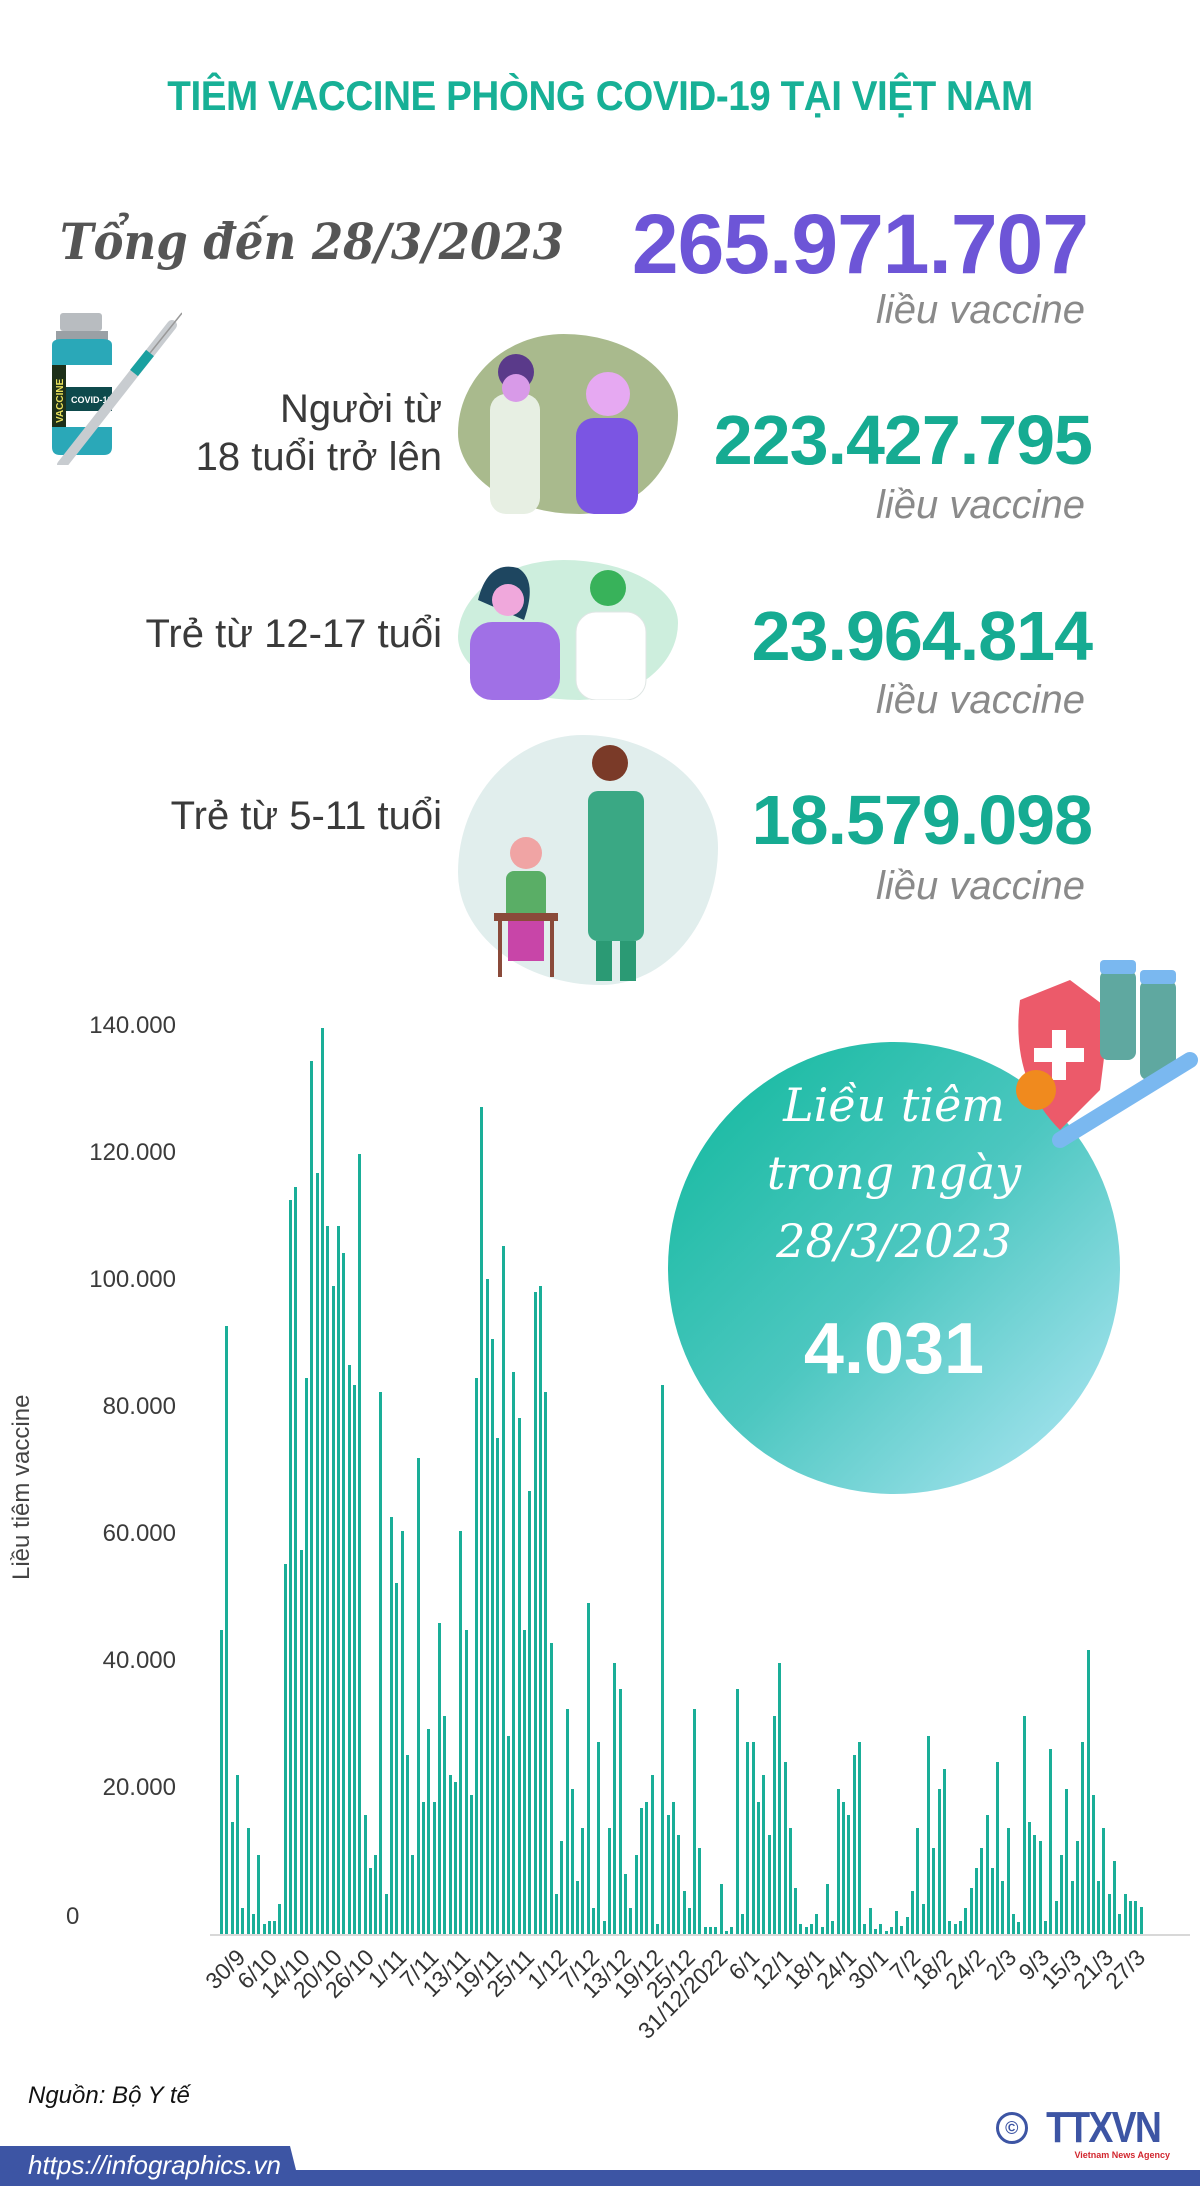 The height and width of the screenshot is (2186, 1200). Describe the element at coordinates (154, 2165) in the screenshot. I see `website-link: https://infographics.vn` at that location.